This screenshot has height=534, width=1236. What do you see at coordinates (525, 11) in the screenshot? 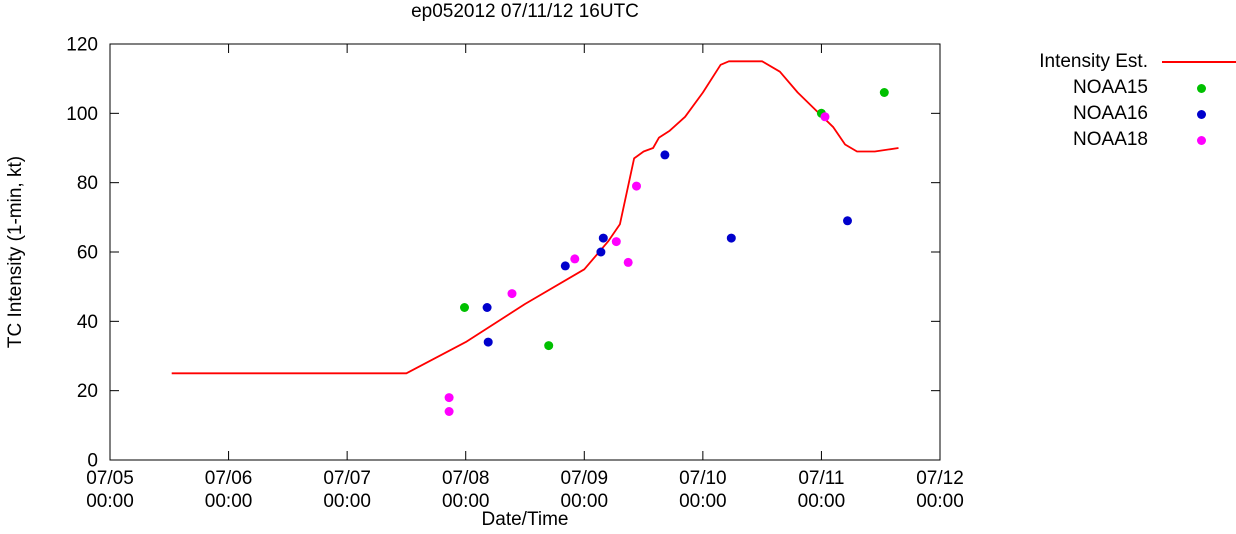
I see `chart-title: ep052012 07/11/12 16UTC` at bounding box center [525, 11].